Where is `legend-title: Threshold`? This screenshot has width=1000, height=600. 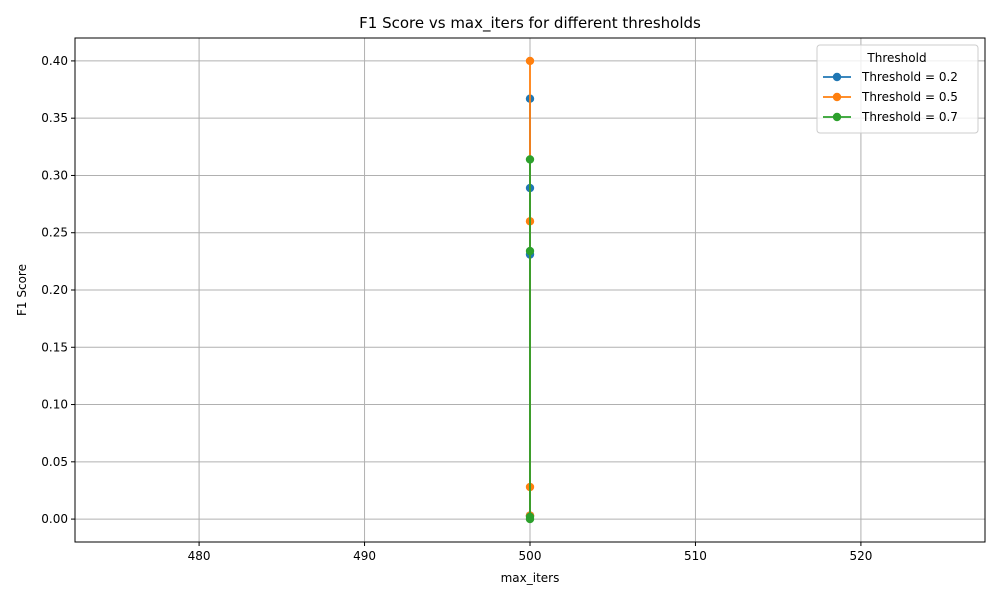
legend-title: Threshold is located at coordinates (896, 58).